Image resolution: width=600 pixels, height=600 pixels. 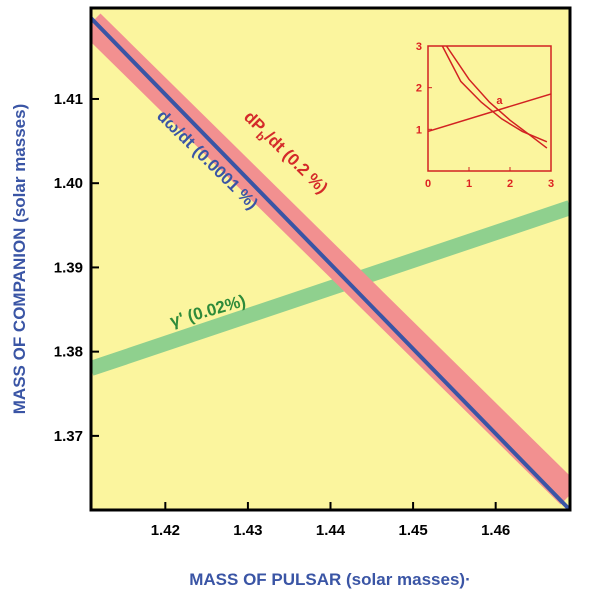 What do you see at coordinates (412, 530) in the screenshot?
I see `x-tick-label: 1.45` at bounding box center [412, 530].